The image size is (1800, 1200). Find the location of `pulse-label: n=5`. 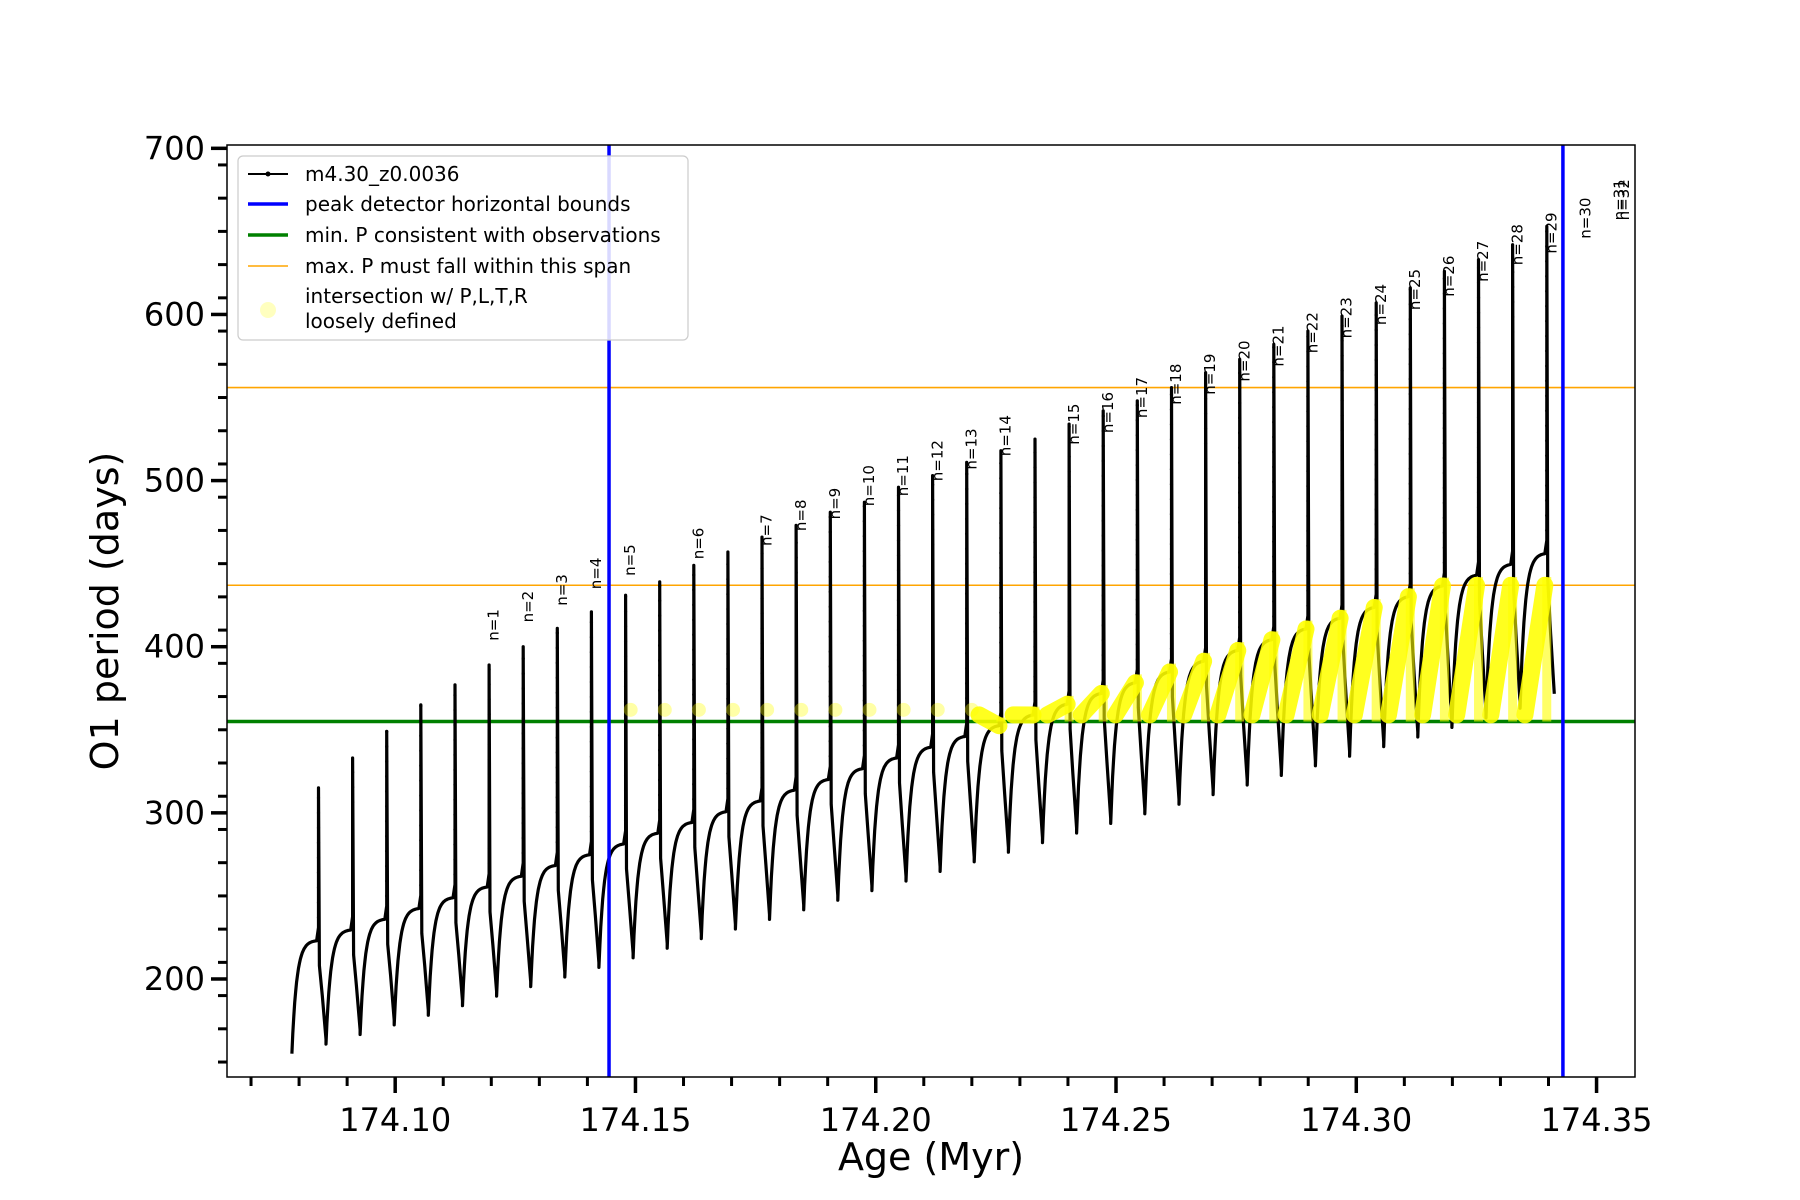

pulse-label: n=5 is located at coordinates (630, 560).